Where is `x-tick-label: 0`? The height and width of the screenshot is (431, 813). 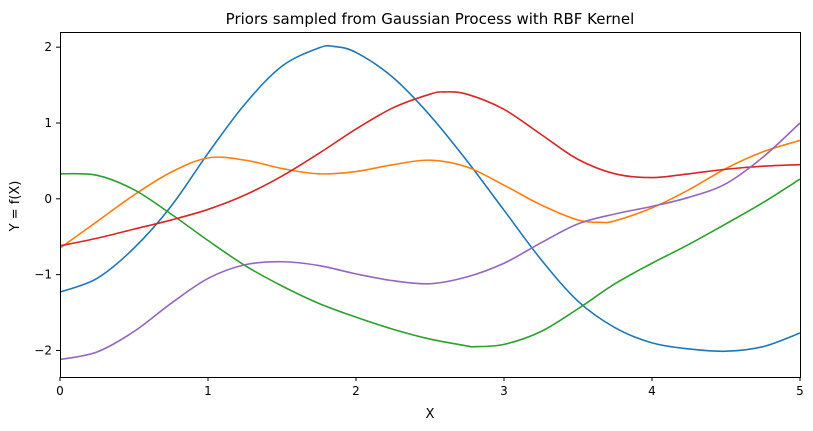 x-tick-label: 0 is located at coordinates (60, 391).